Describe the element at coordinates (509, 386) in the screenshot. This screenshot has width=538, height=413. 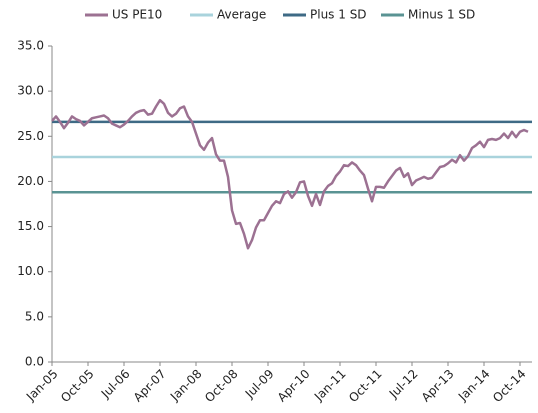
I see `x-tick-label: Oct-14` at that location.